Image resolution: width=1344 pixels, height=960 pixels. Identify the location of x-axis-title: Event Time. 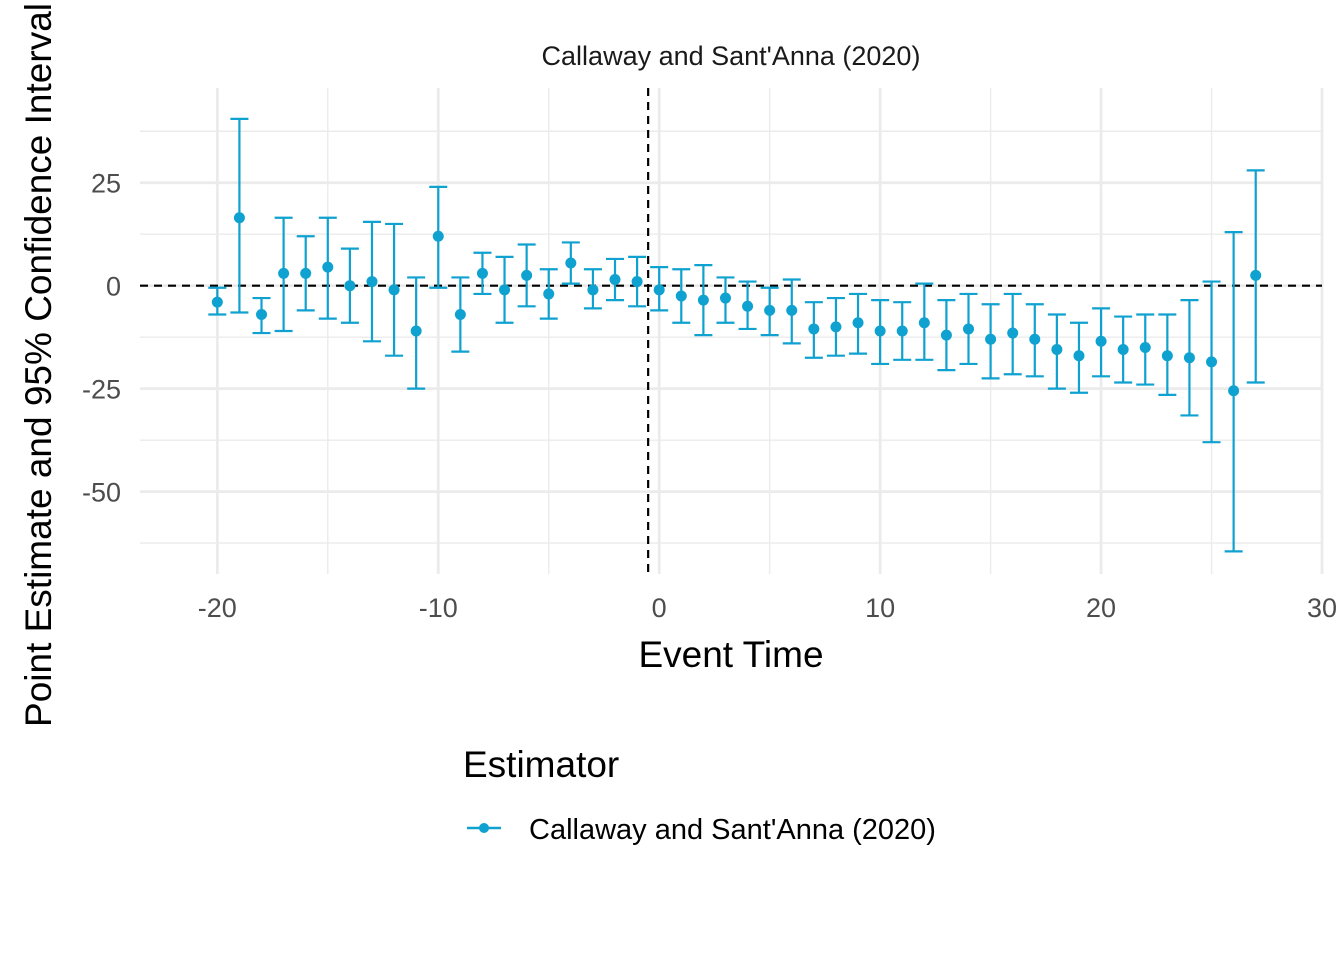
(730, 654).